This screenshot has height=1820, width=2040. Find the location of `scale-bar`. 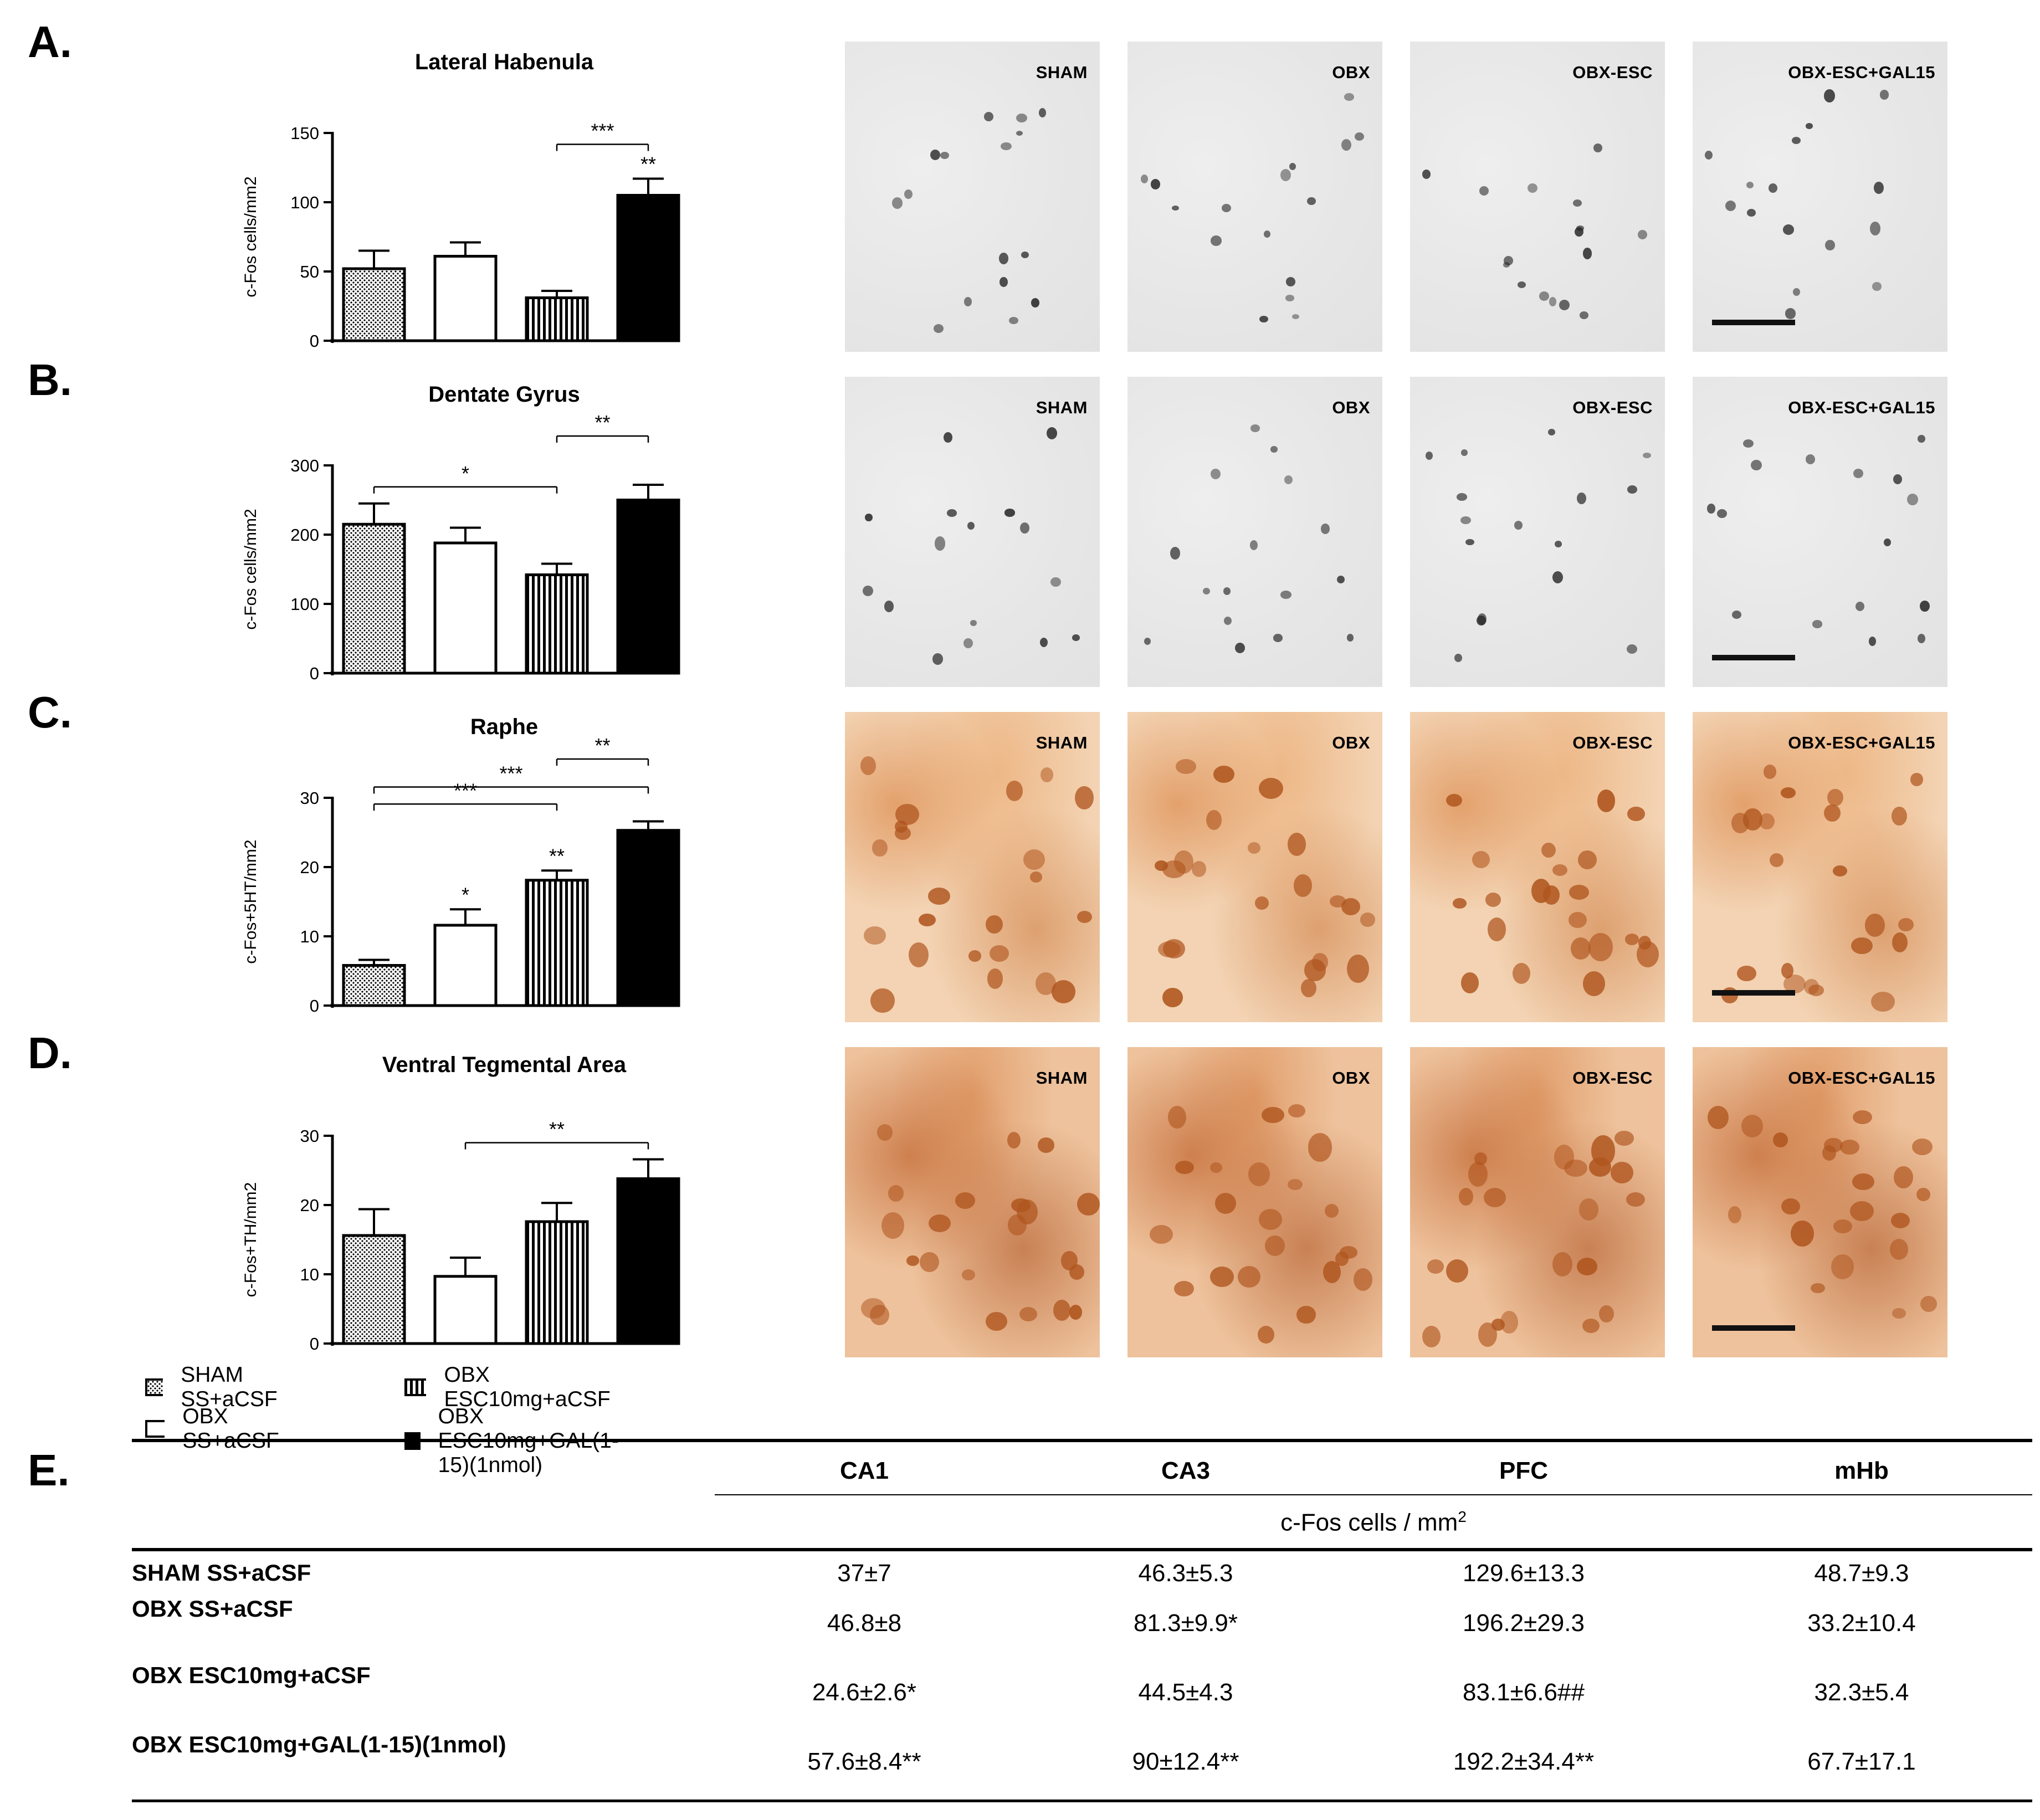

scale-bar is located at coordinates (1753, 1328).